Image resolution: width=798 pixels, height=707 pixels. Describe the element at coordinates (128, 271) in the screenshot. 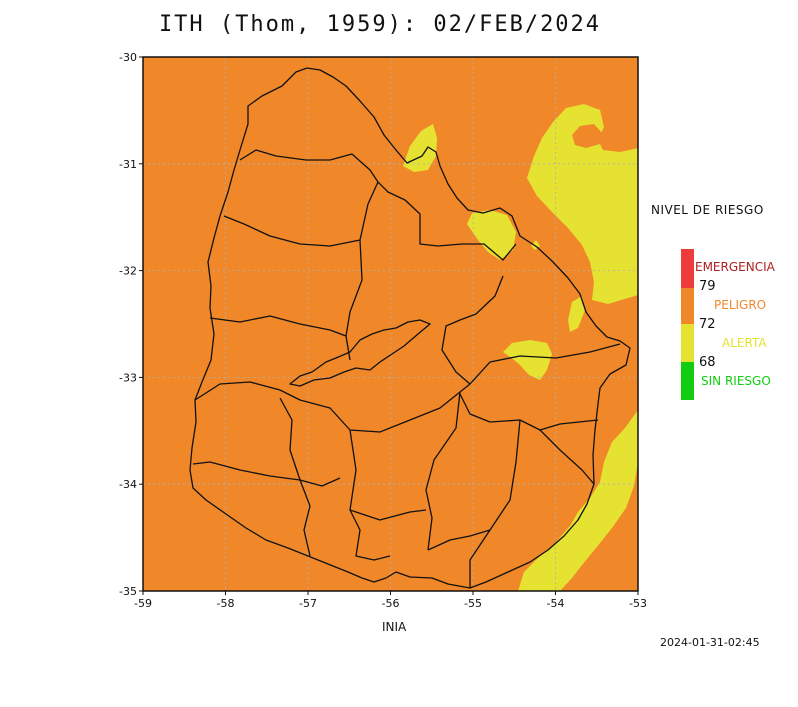

I see `y-tick-label: -32` at that location.